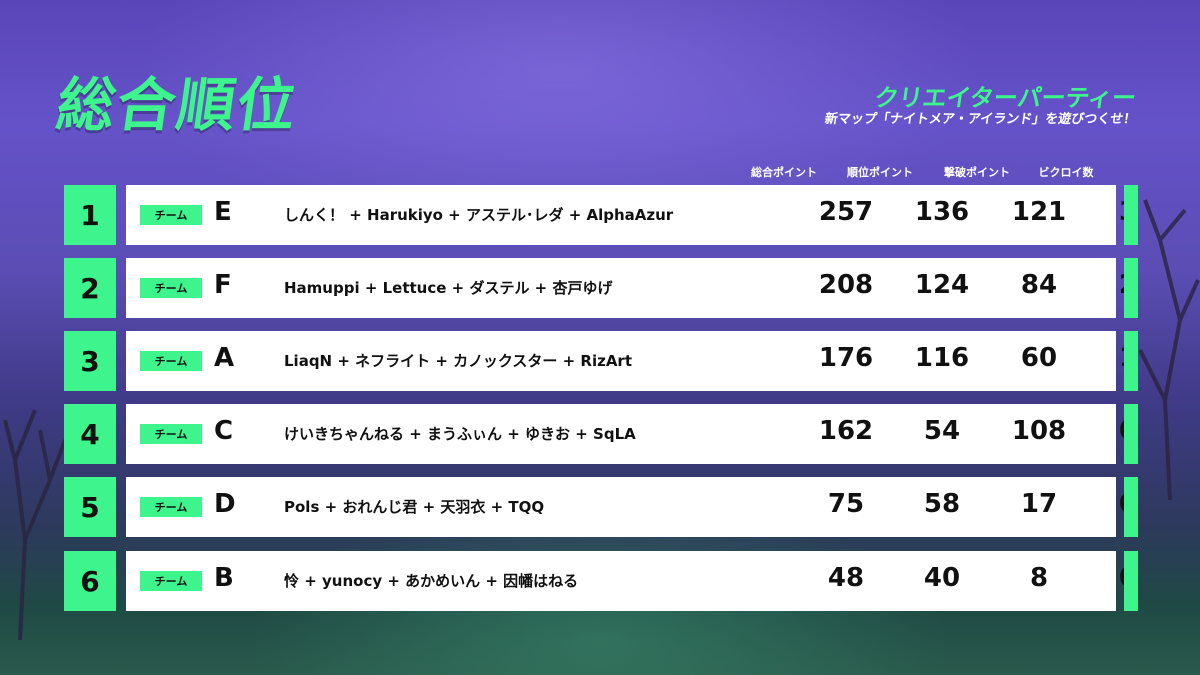 This screenshot has height=675, width=1200. What do you see at coordinates (90, 288) in the screenshot?
I see `rank-number: 2` at bounding box center [90, 288].